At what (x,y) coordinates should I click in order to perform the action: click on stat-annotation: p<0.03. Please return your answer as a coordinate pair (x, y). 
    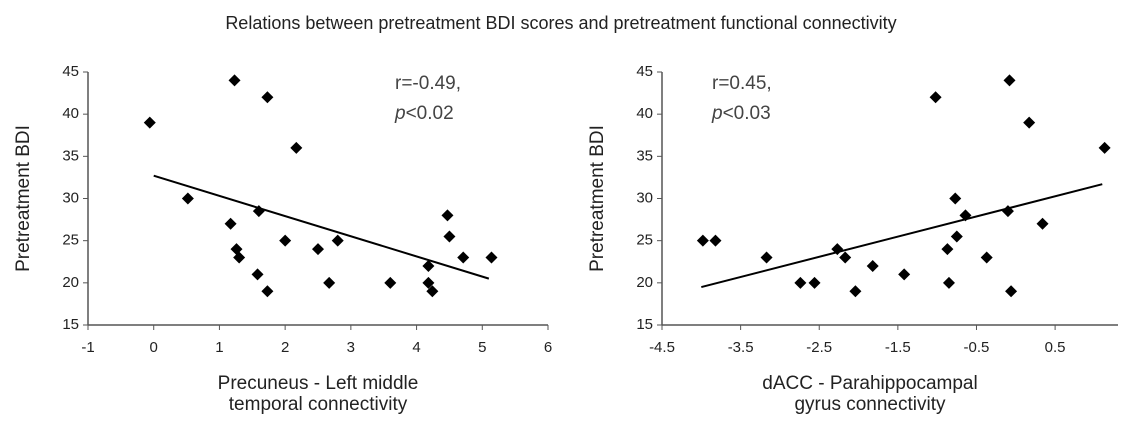
    Looking at the image, I should click on (741, 113).